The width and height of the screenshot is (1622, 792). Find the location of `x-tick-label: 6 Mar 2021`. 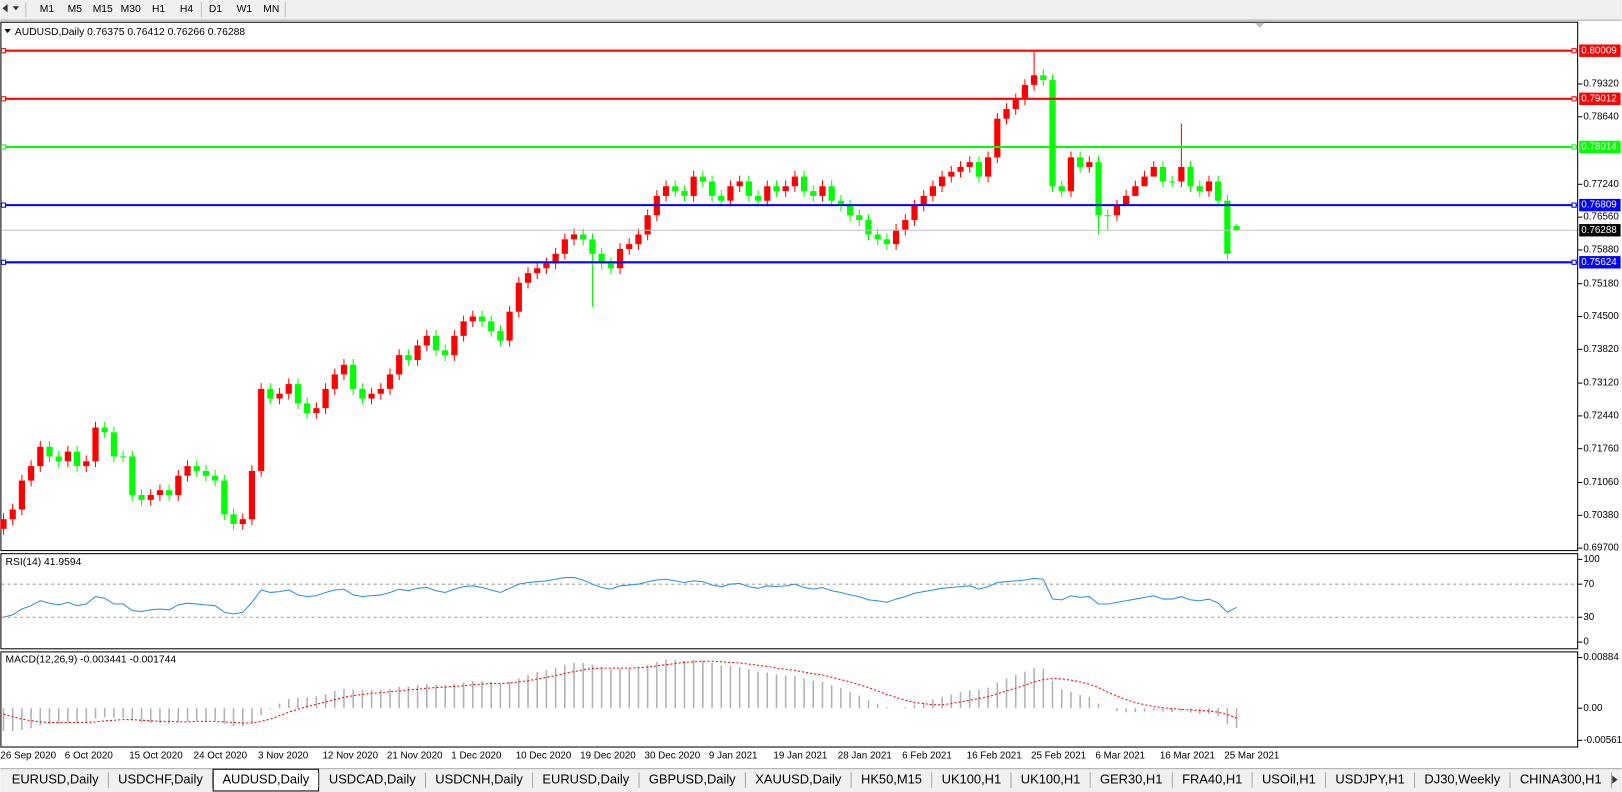

x-tick-label: 6 Mar 2021 is located at coordinates (1120, 755).